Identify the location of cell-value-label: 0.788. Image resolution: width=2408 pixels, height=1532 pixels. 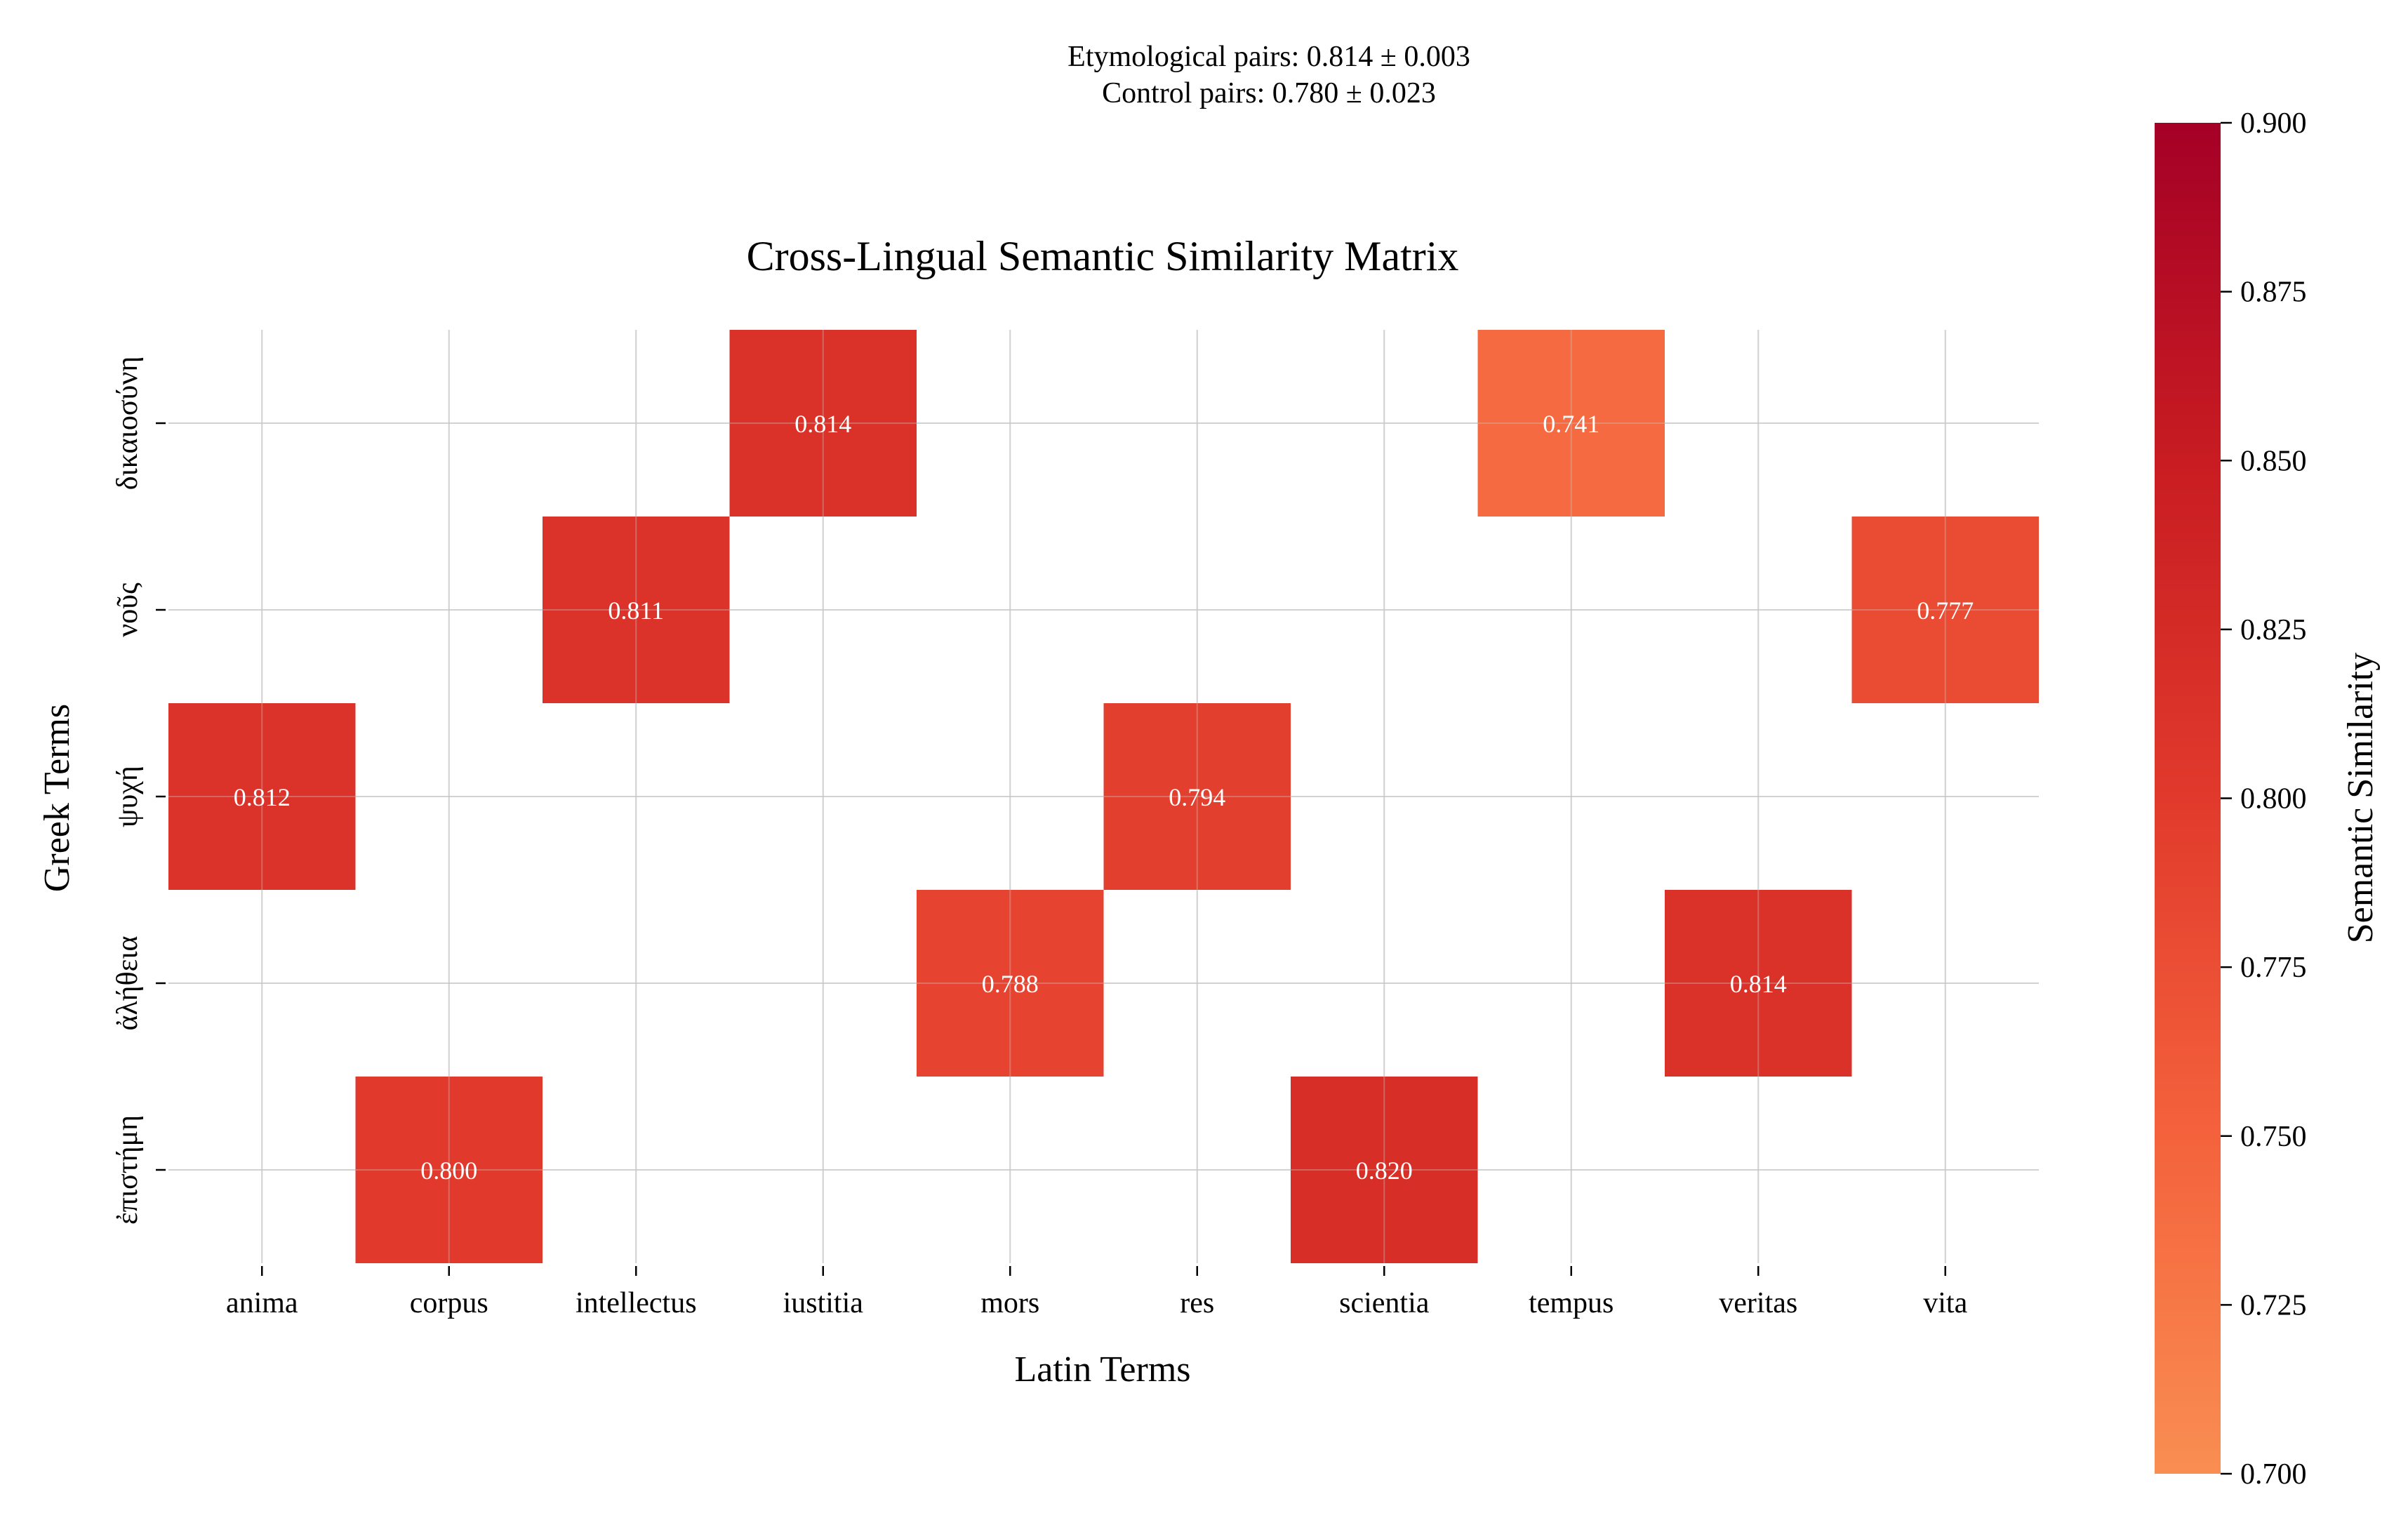
(1010, 984).